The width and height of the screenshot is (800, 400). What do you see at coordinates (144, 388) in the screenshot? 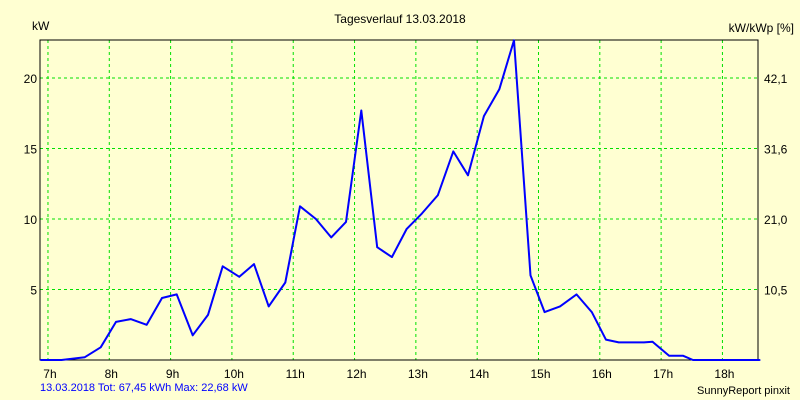
I see `footer-summary: 13.03.2018 Tot: 67,45 kWh Max: 22,68 kW` at bounding box center [144, 388].